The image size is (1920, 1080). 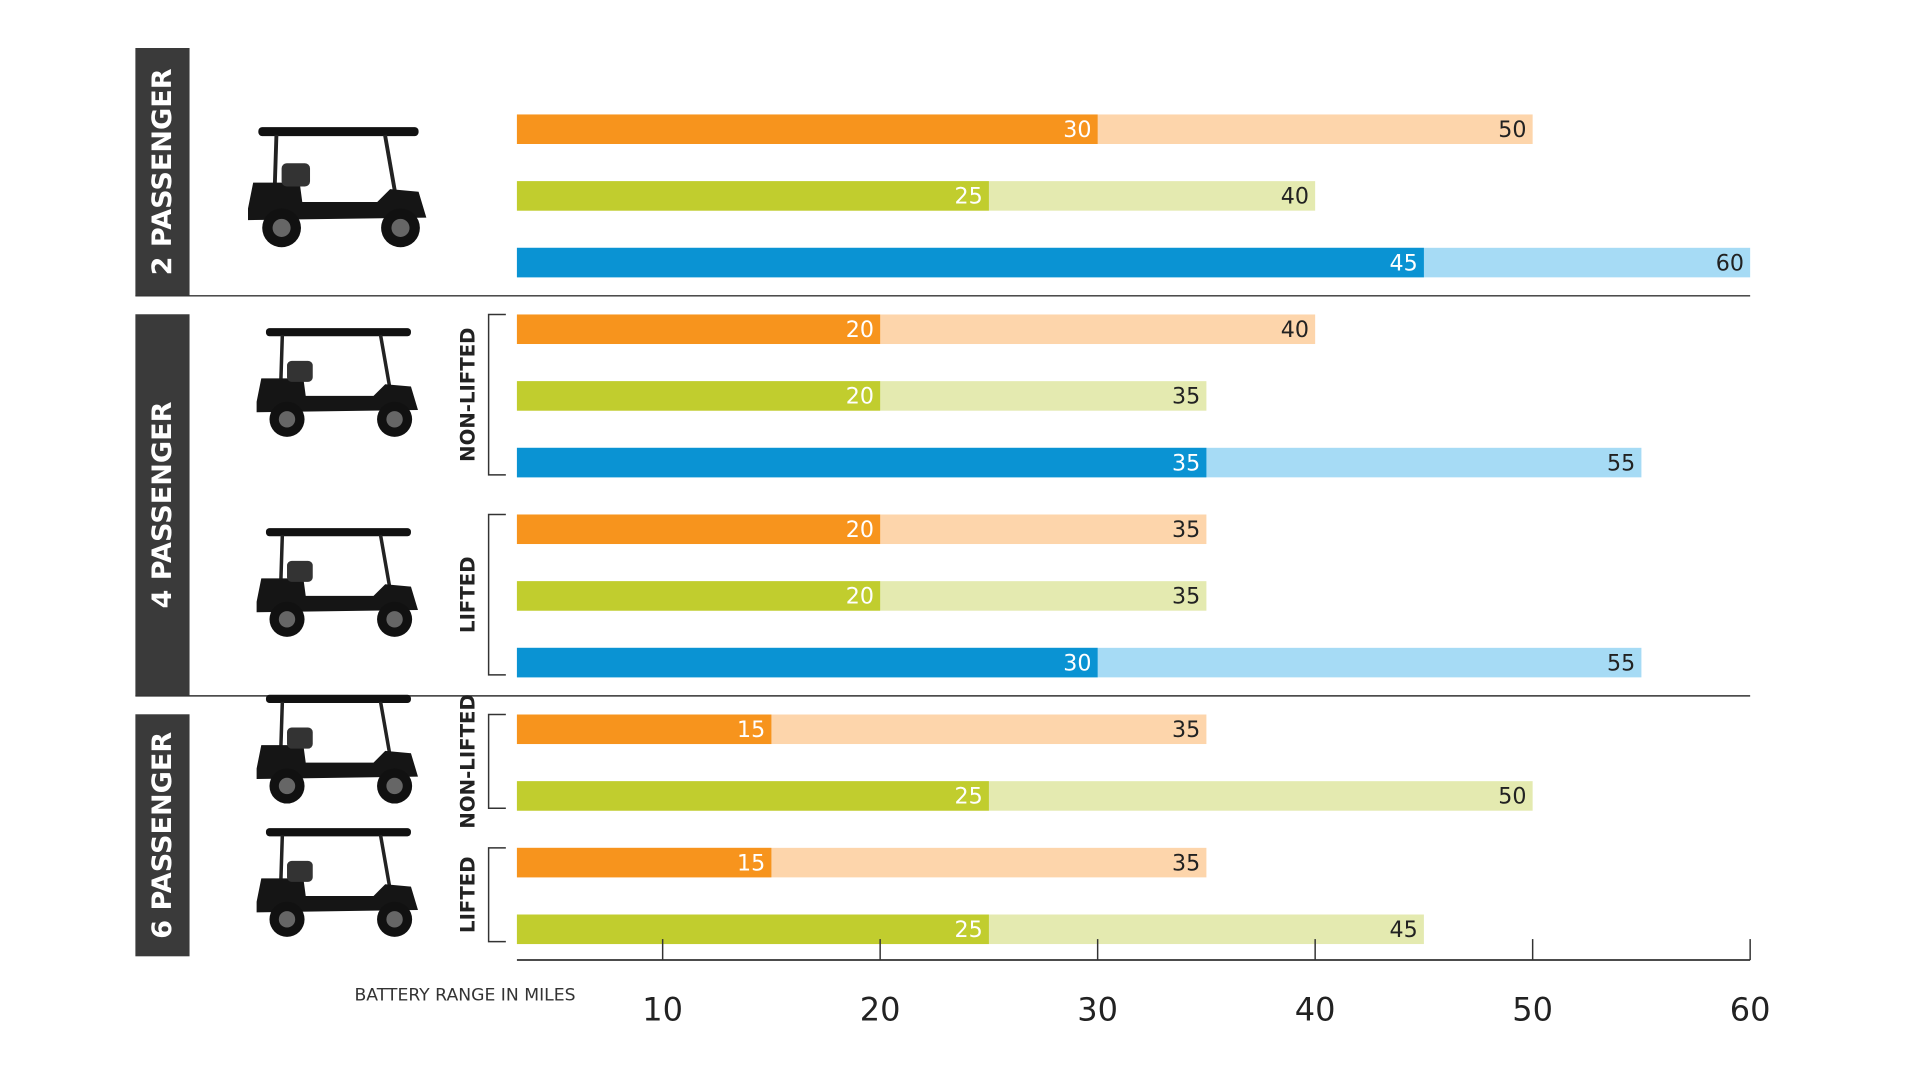 What do you see at coordinates (1750, 1010) in the screenshot?
I see `x-tick-label: 60` at bounding box center [1750, 1010].